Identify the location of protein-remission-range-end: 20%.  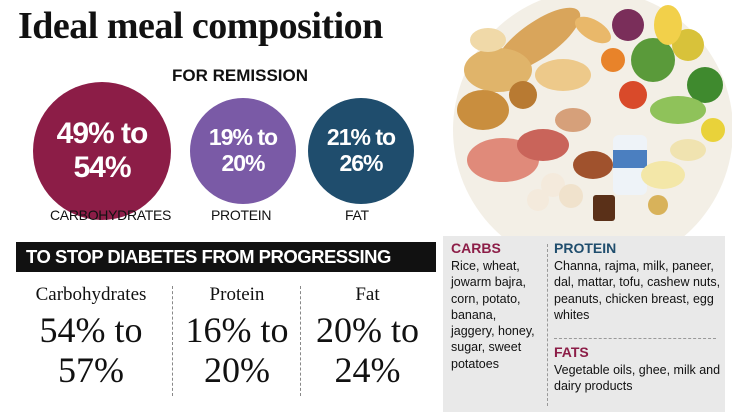
(243, 163).